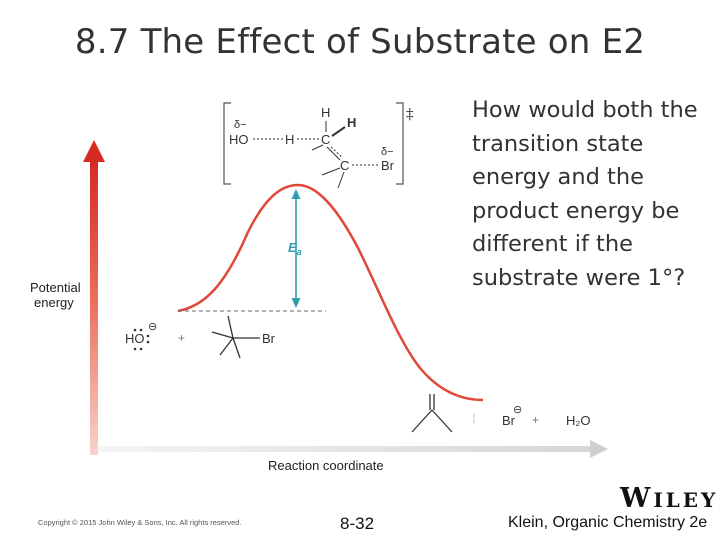  Describe the element at coordinates (94, 307) in the screenshot. I see `y-axis-arrow-shaft` at that location.